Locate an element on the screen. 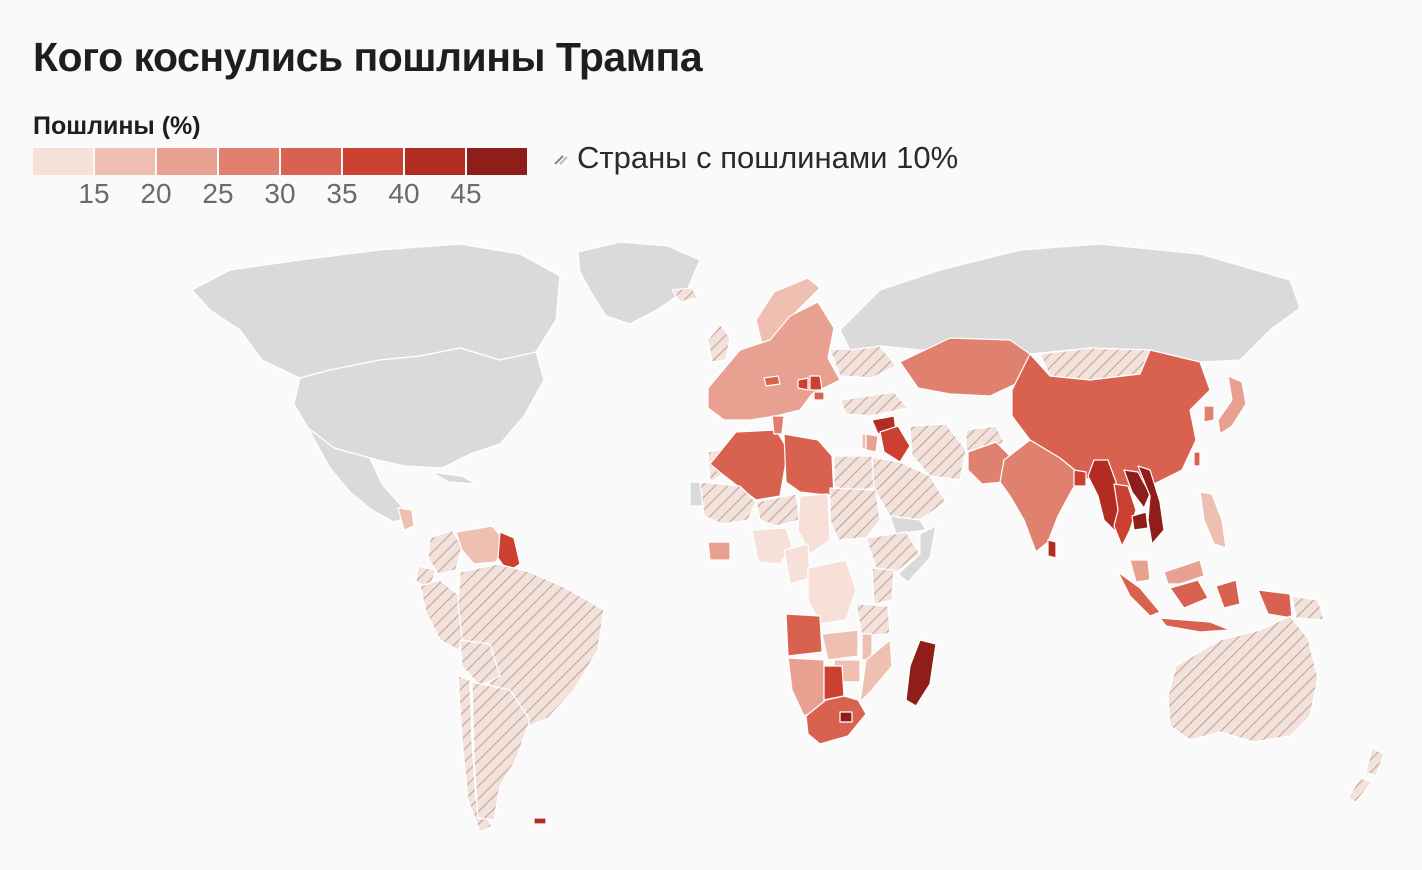  region-vietnam is located at coordinates (1151, 505).